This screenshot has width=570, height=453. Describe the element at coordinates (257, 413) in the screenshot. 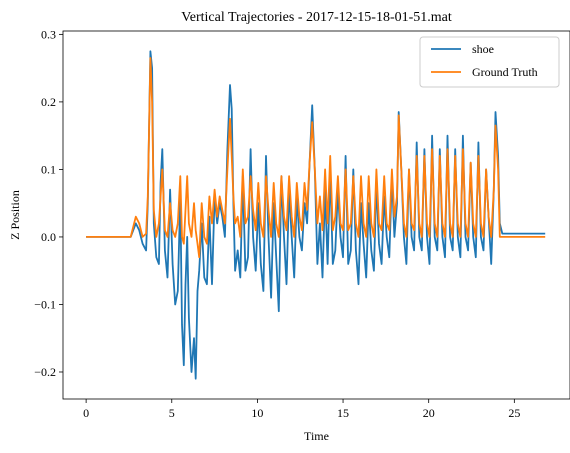

I see `x-tick-label: 10` at that location.